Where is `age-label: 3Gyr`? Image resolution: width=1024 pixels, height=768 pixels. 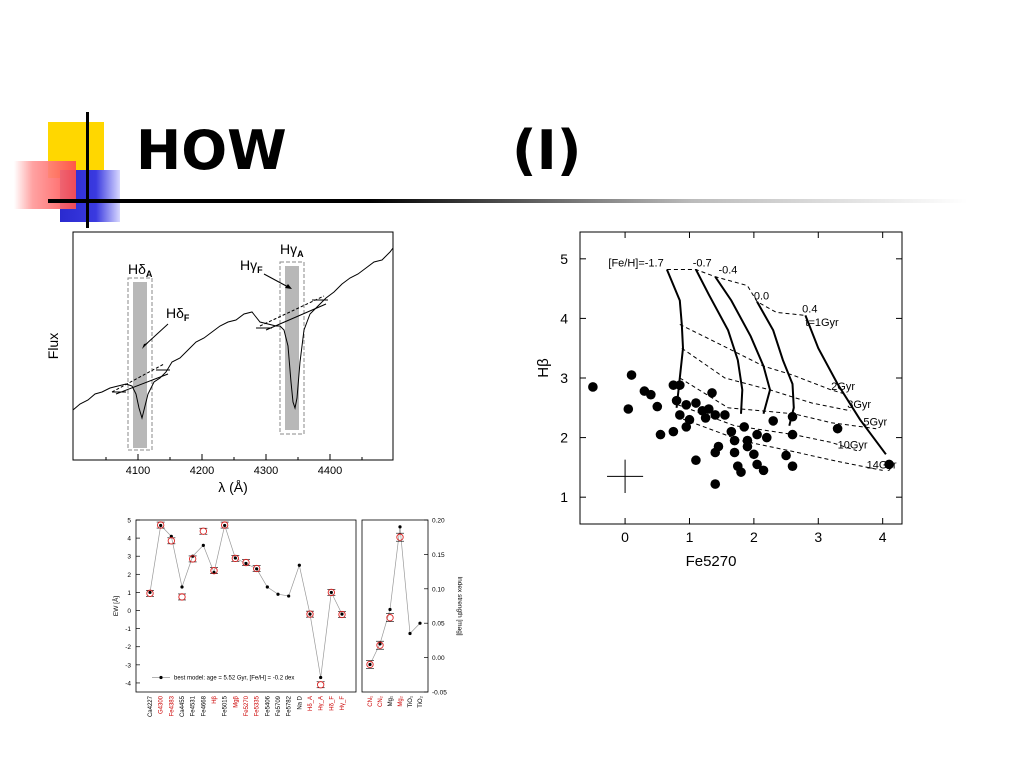
age-label: 3Gyr is located at coordinates (859, 405).